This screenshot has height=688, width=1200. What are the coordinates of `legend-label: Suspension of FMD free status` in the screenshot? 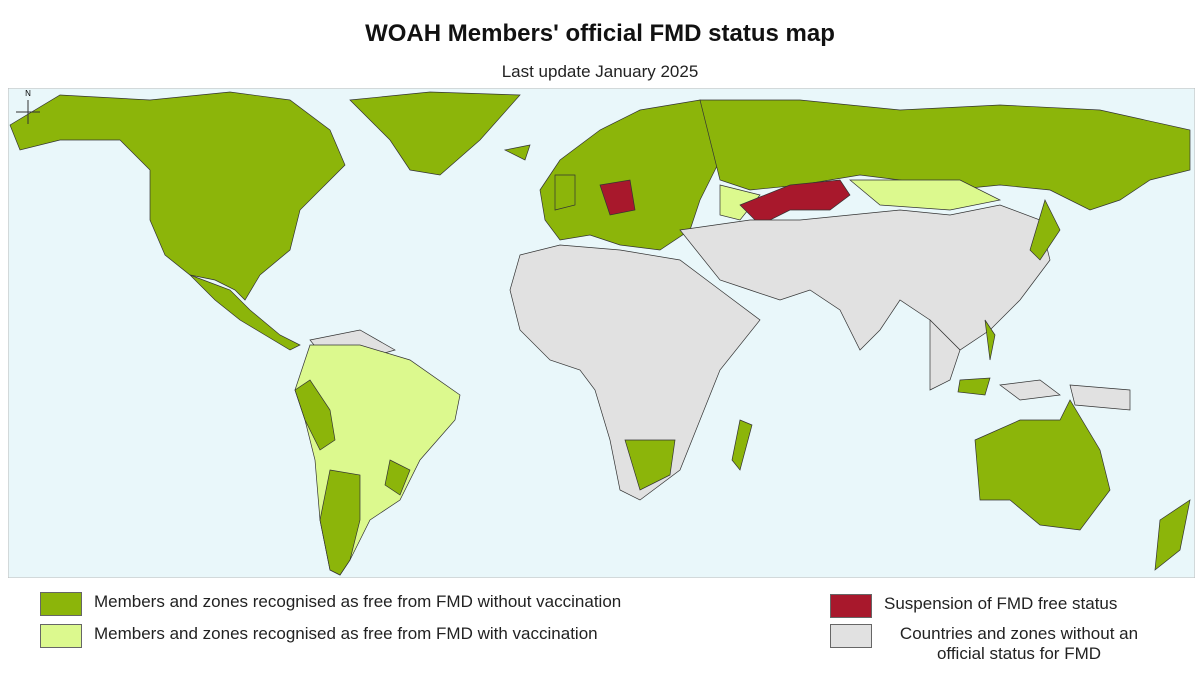 It's located at (1001, 603).